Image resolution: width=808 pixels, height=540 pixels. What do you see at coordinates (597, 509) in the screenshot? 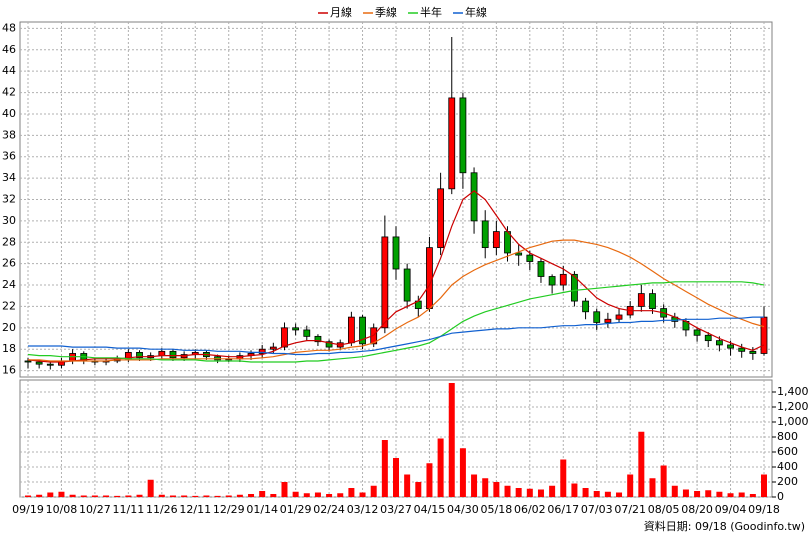
I see `x-tick-label: 07/03` at bounding box center [597, 509].